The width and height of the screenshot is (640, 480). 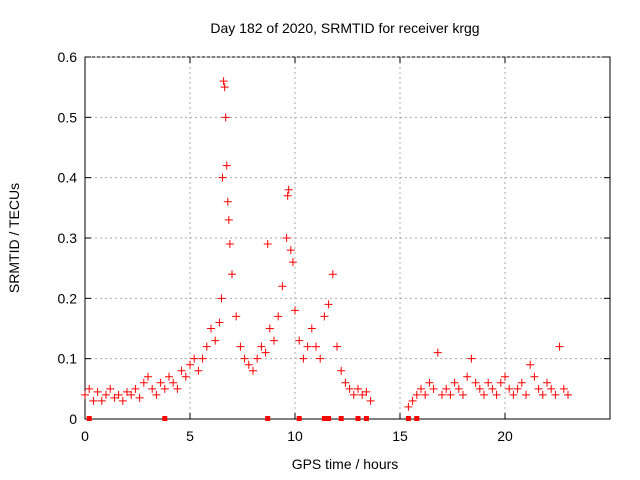 What do you see at coordinates (190, 436) in the screenshot?
I see `x-tick-label: 5` at bounding box center [190, 436].